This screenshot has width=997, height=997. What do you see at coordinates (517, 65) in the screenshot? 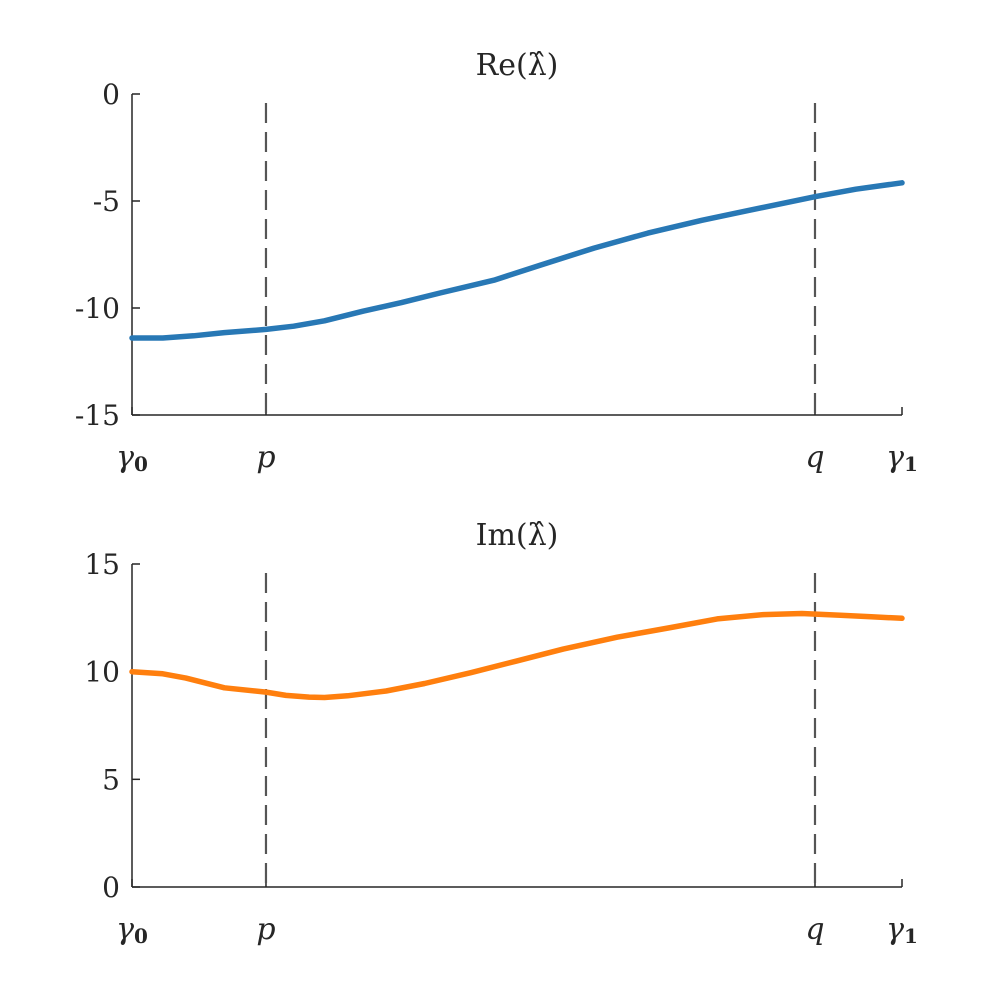
I see `chart-title: Re(λ̂)` at bounding box center [517, 65].